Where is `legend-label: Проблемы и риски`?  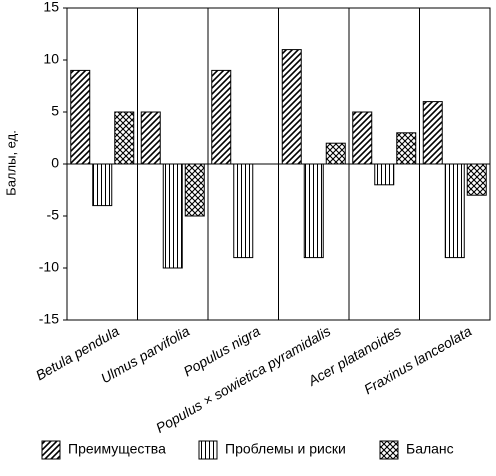 legend-label: Проблемы и риски is located at coordinates (285, 449).